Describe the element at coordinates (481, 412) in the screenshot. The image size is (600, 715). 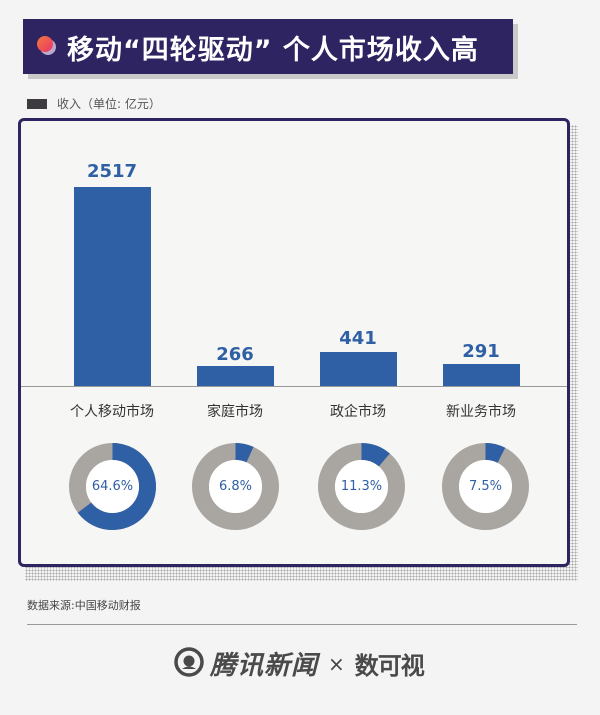
I see `category-label: 新业务市场` at that location.